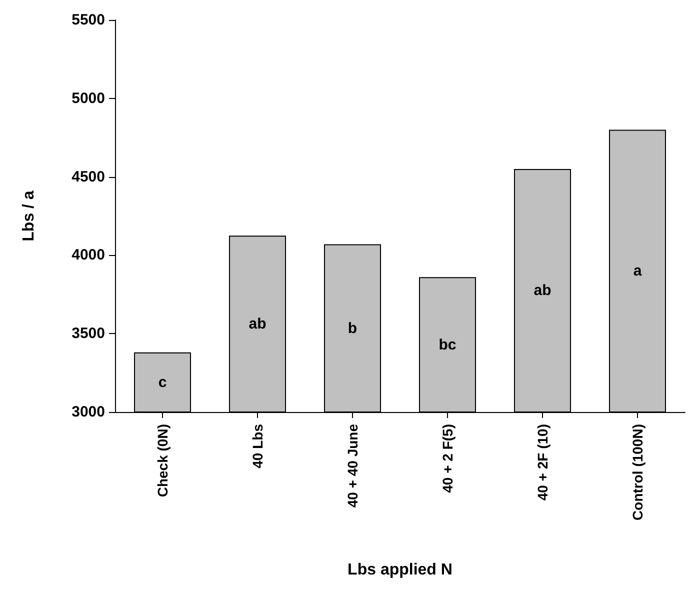 Image resolution: width=695 pixels, height=601 pixels. What do you see at coordinates (638, 472) in the screenshot?
I see `x-tick-label: Control (100N)` at bounding box center [638, 472].